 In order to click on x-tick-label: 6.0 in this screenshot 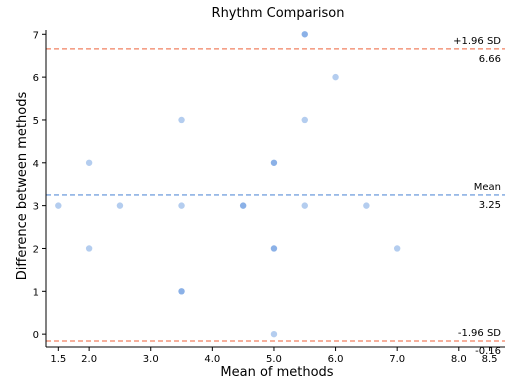, I will do `click(336, 359)`.